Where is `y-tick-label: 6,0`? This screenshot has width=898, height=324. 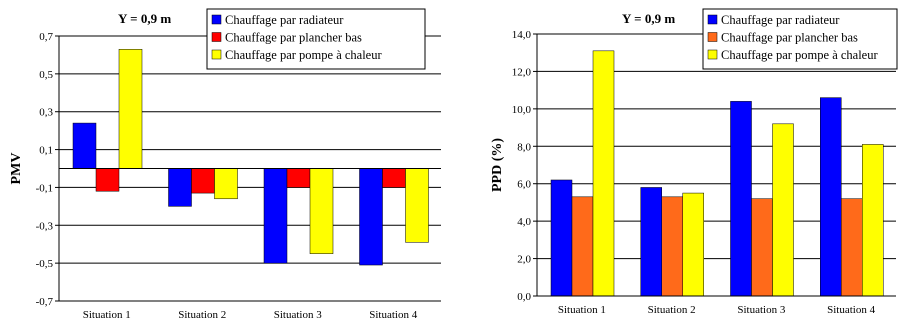 y-tick-label: 6,0 is located at coordinates (524, 185).